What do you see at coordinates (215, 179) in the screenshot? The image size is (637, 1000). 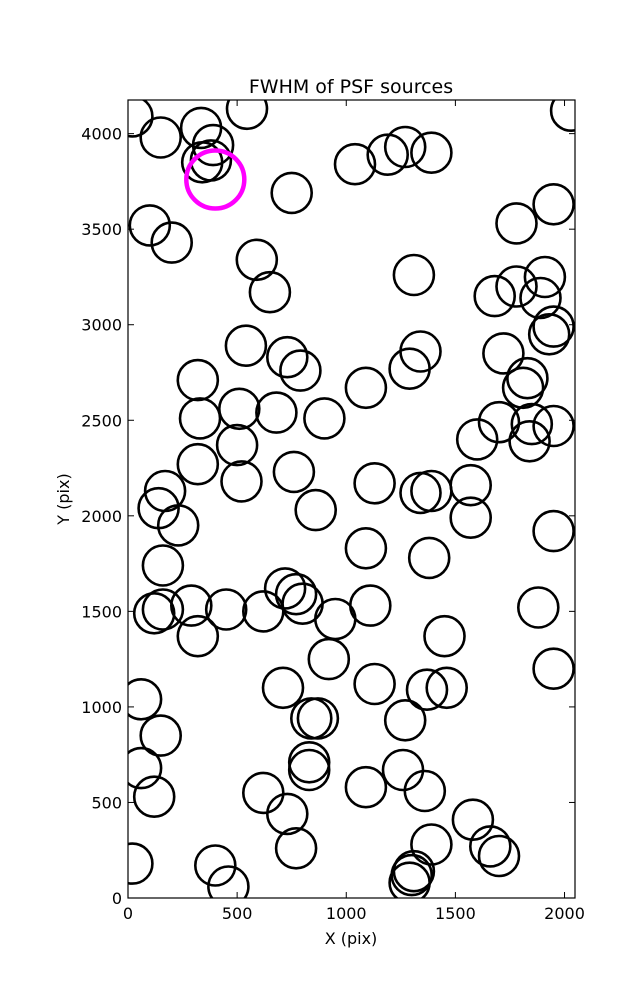 I see `highlight-circle` at bounding box center [215, 179].